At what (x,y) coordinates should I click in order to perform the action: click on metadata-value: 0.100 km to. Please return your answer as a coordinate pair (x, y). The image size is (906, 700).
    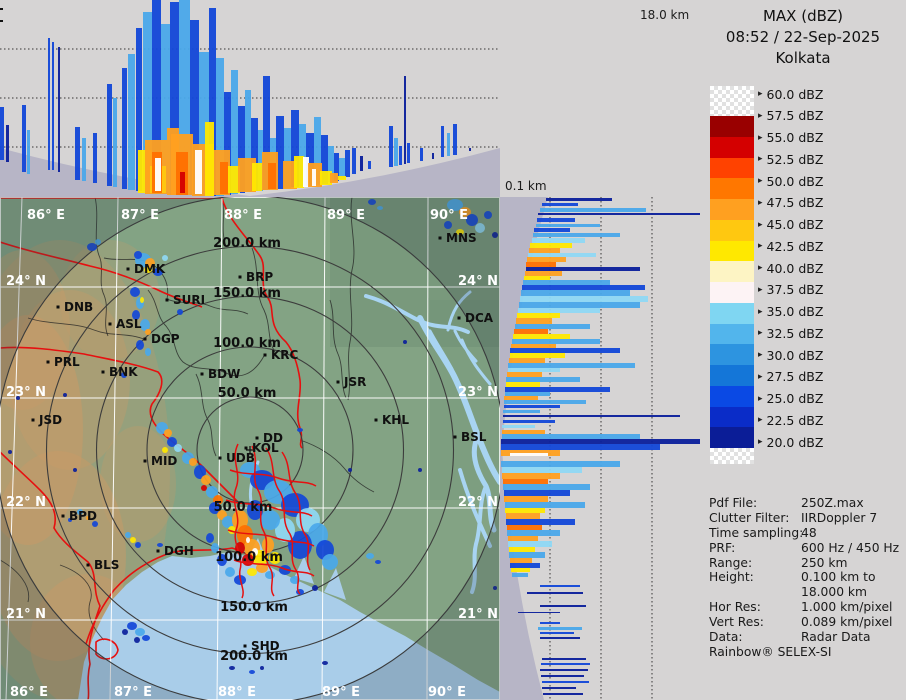
    Looking at the image, I should click on (838, 577).